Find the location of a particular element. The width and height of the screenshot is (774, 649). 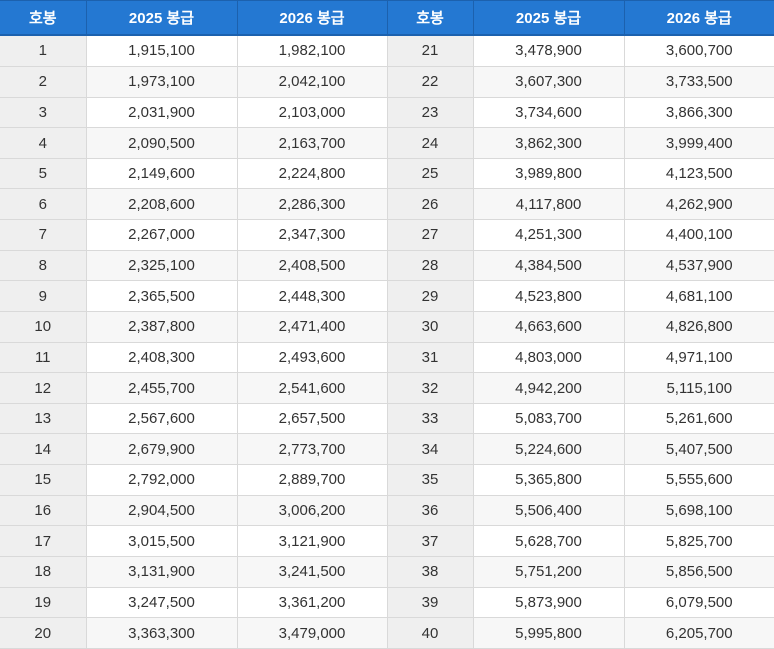

cell-step: 15 is located at coordinates (43, 480).